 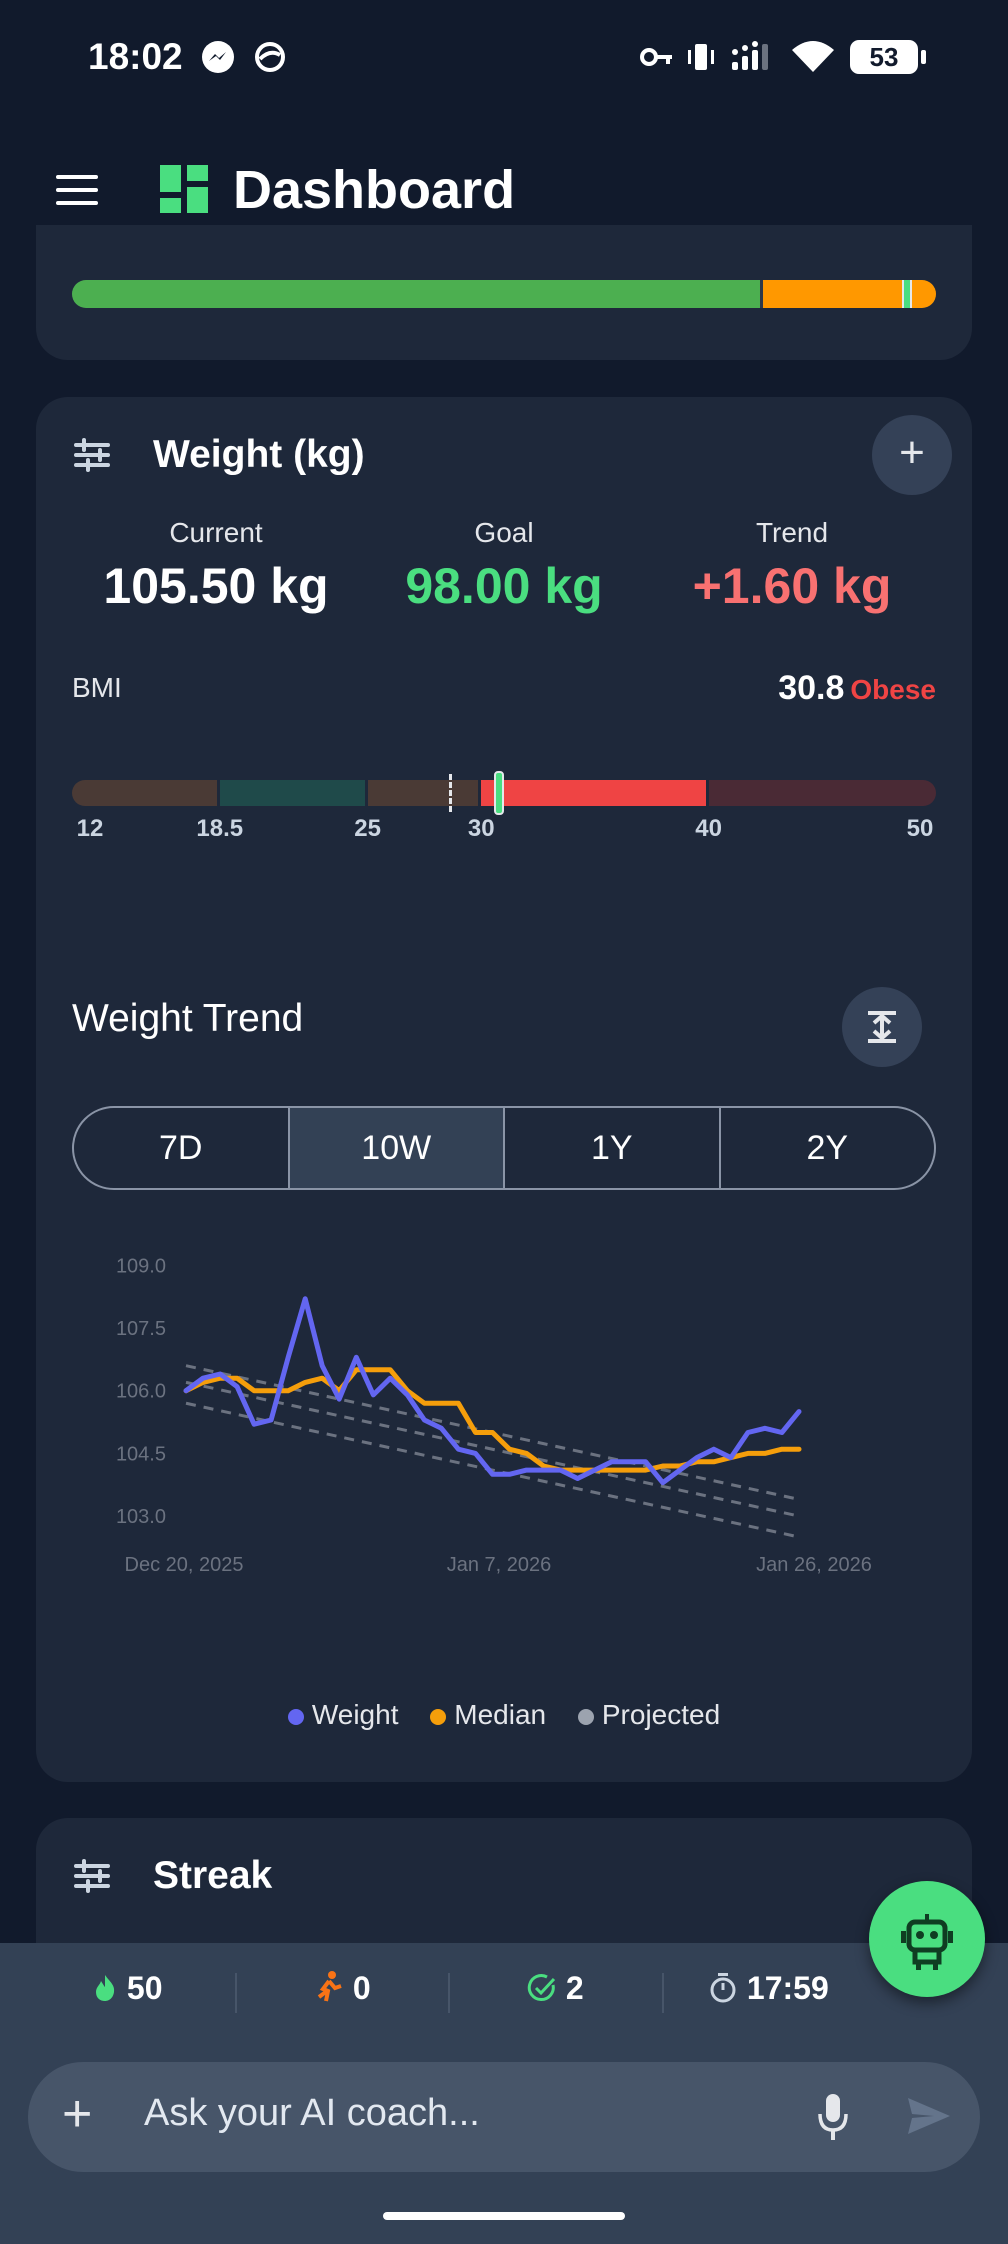 What do you see at coordinates (141, 1392) in the screenshot?
I see `y-tick-label: 106.0` at bounding box center [141, 1392].